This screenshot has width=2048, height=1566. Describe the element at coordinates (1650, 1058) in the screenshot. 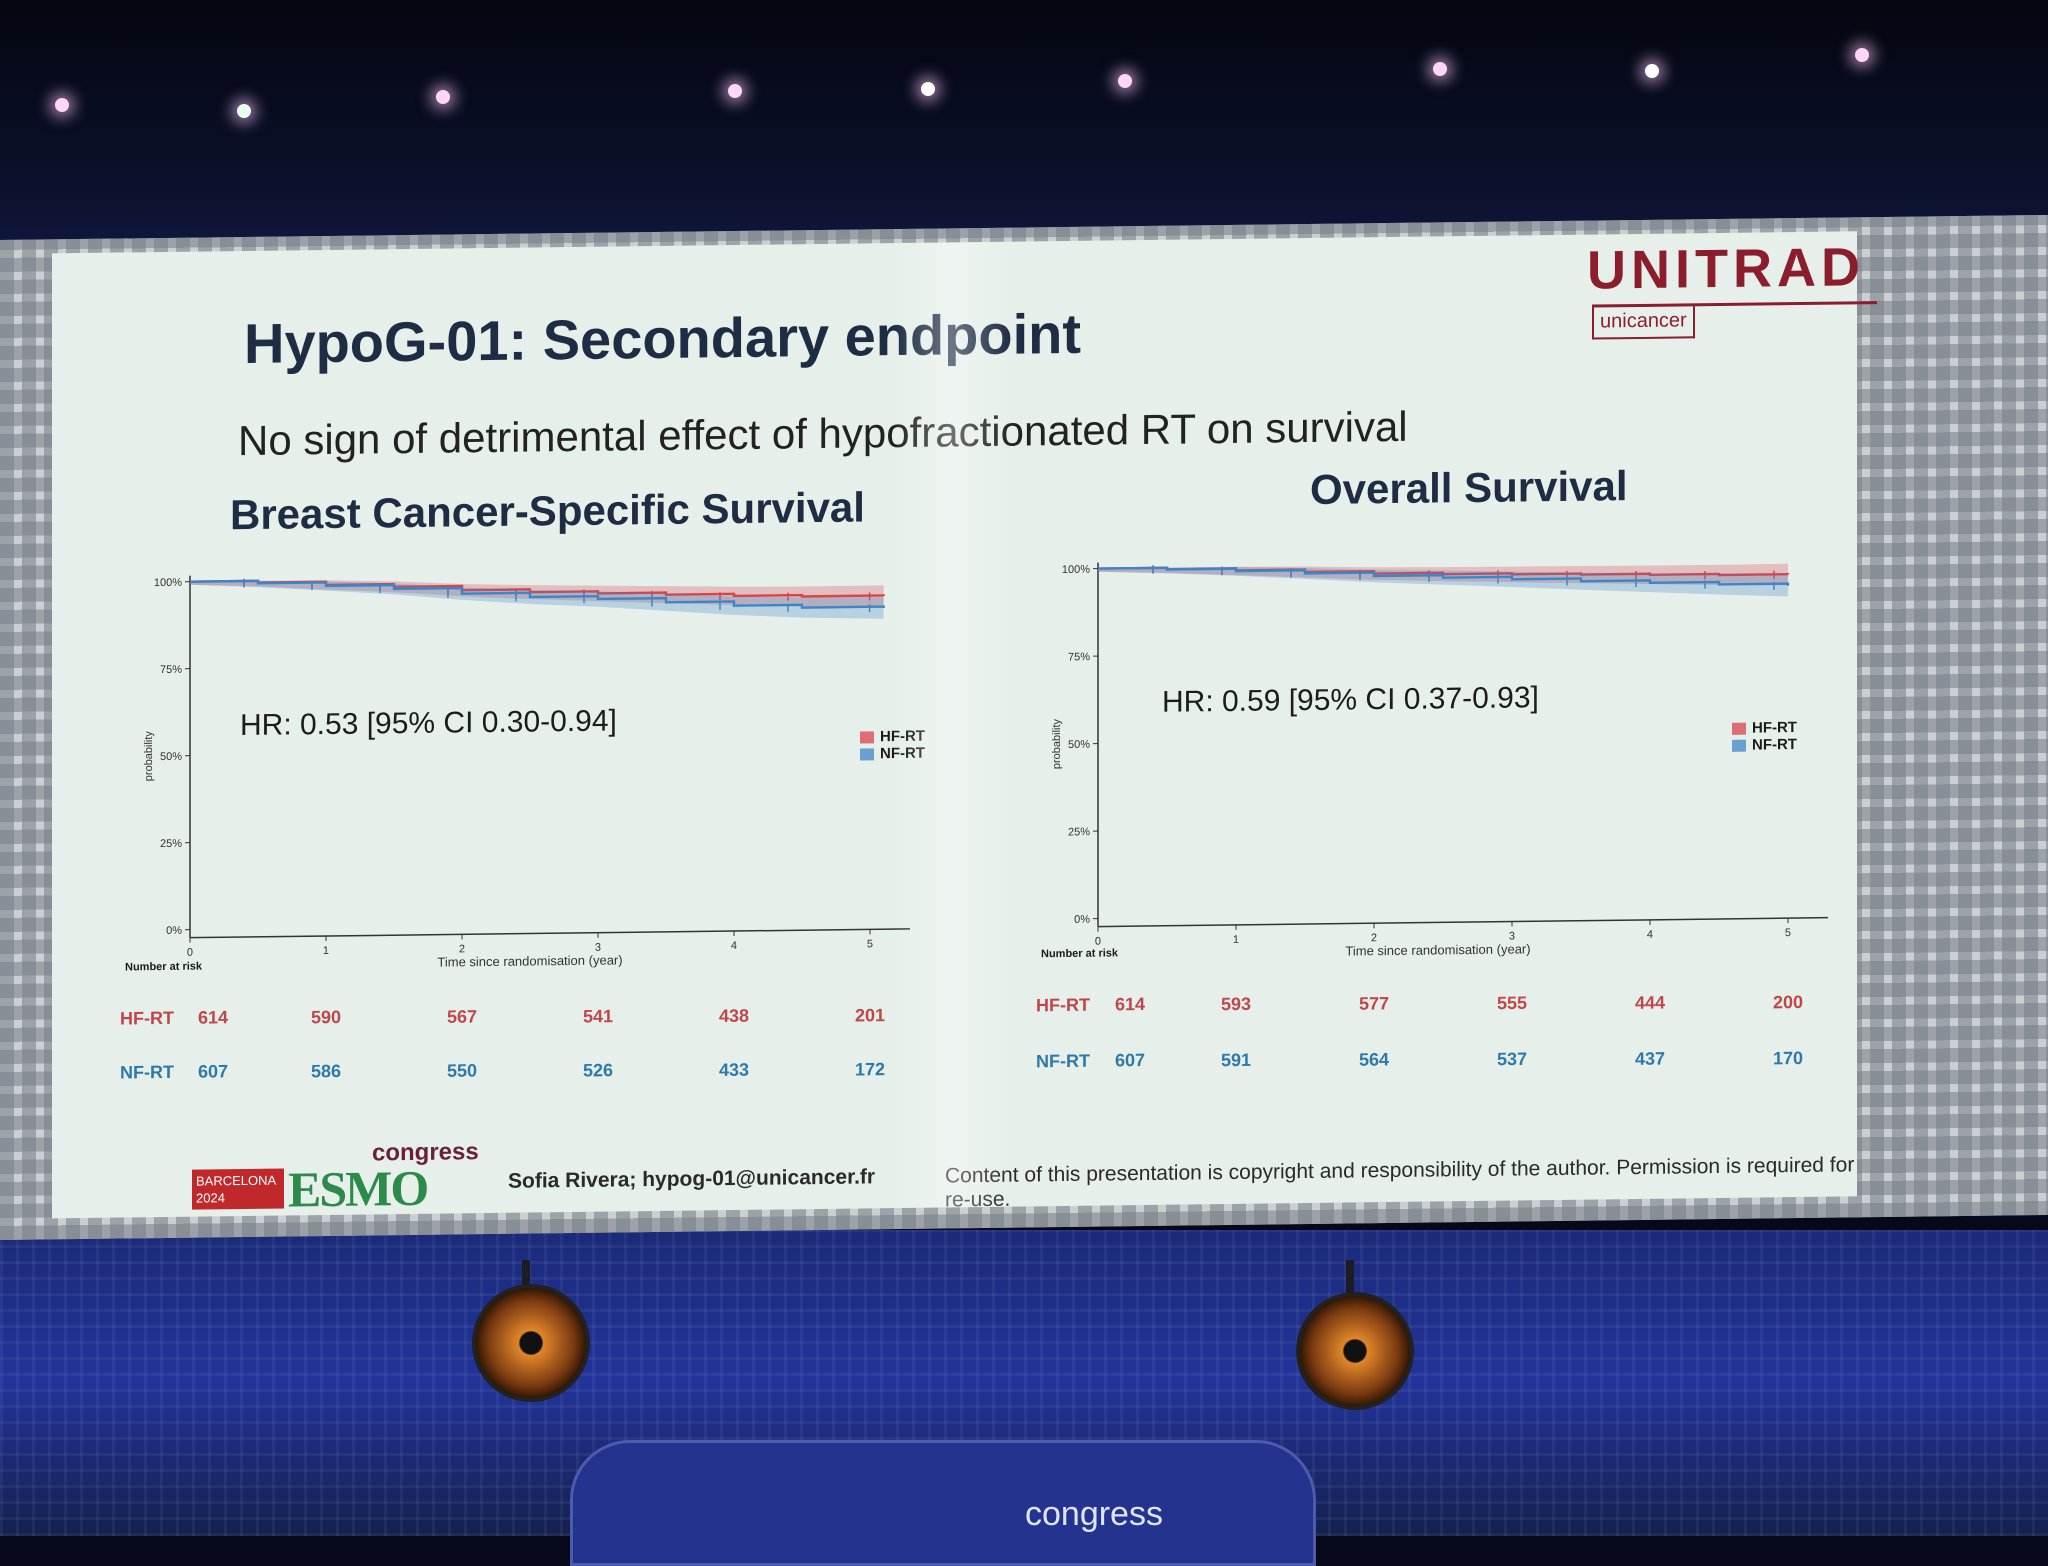

I see `risk-value: 437` at that location.